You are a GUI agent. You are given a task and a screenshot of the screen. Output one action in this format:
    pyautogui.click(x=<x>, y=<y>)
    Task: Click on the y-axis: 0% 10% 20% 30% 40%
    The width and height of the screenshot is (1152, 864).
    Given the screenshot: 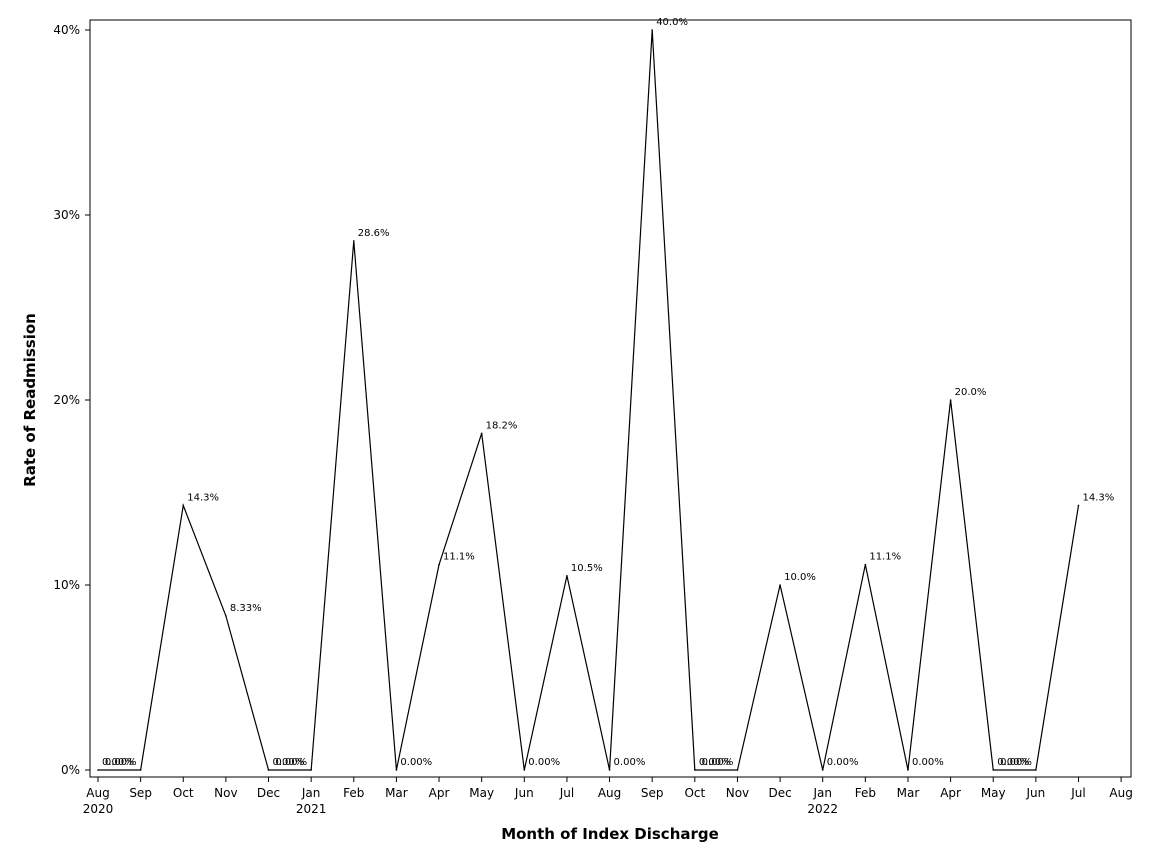 What is the action you would take?
    pyautogui.click(x=71, y=400)
    